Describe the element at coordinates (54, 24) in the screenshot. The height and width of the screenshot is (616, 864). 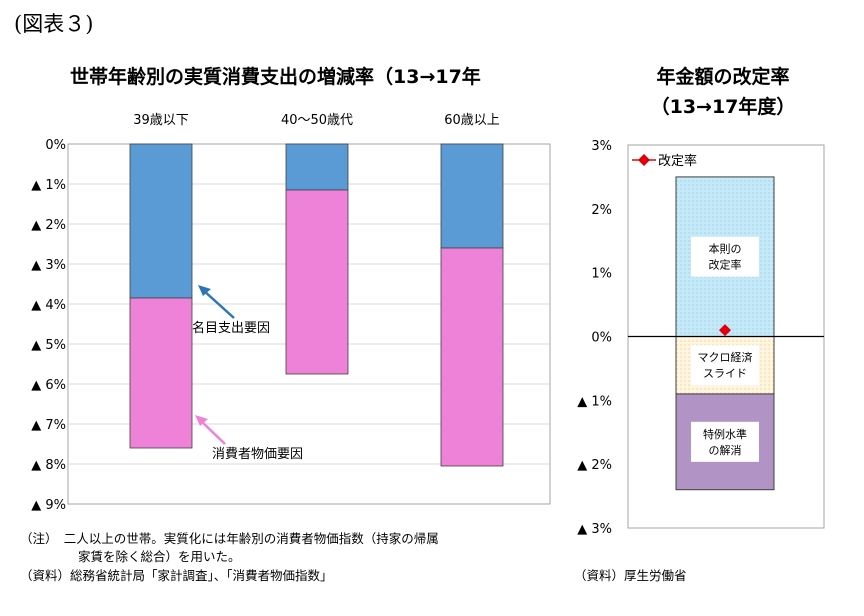
I see `figure-label: (図表３)` at that location.